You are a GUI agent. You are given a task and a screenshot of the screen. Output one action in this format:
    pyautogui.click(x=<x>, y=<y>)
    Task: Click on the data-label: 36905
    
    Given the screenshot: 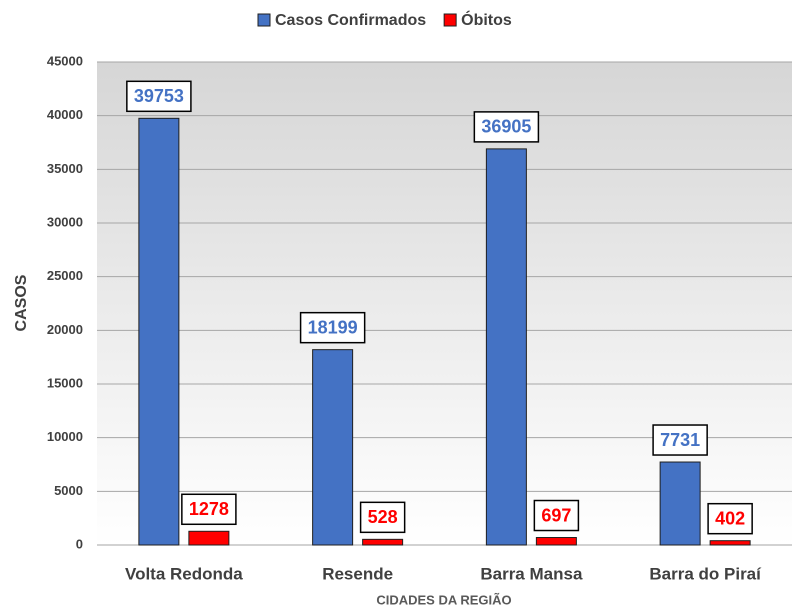 What is the action you would take?
    pyautogui.click(x=506, y=127)
    